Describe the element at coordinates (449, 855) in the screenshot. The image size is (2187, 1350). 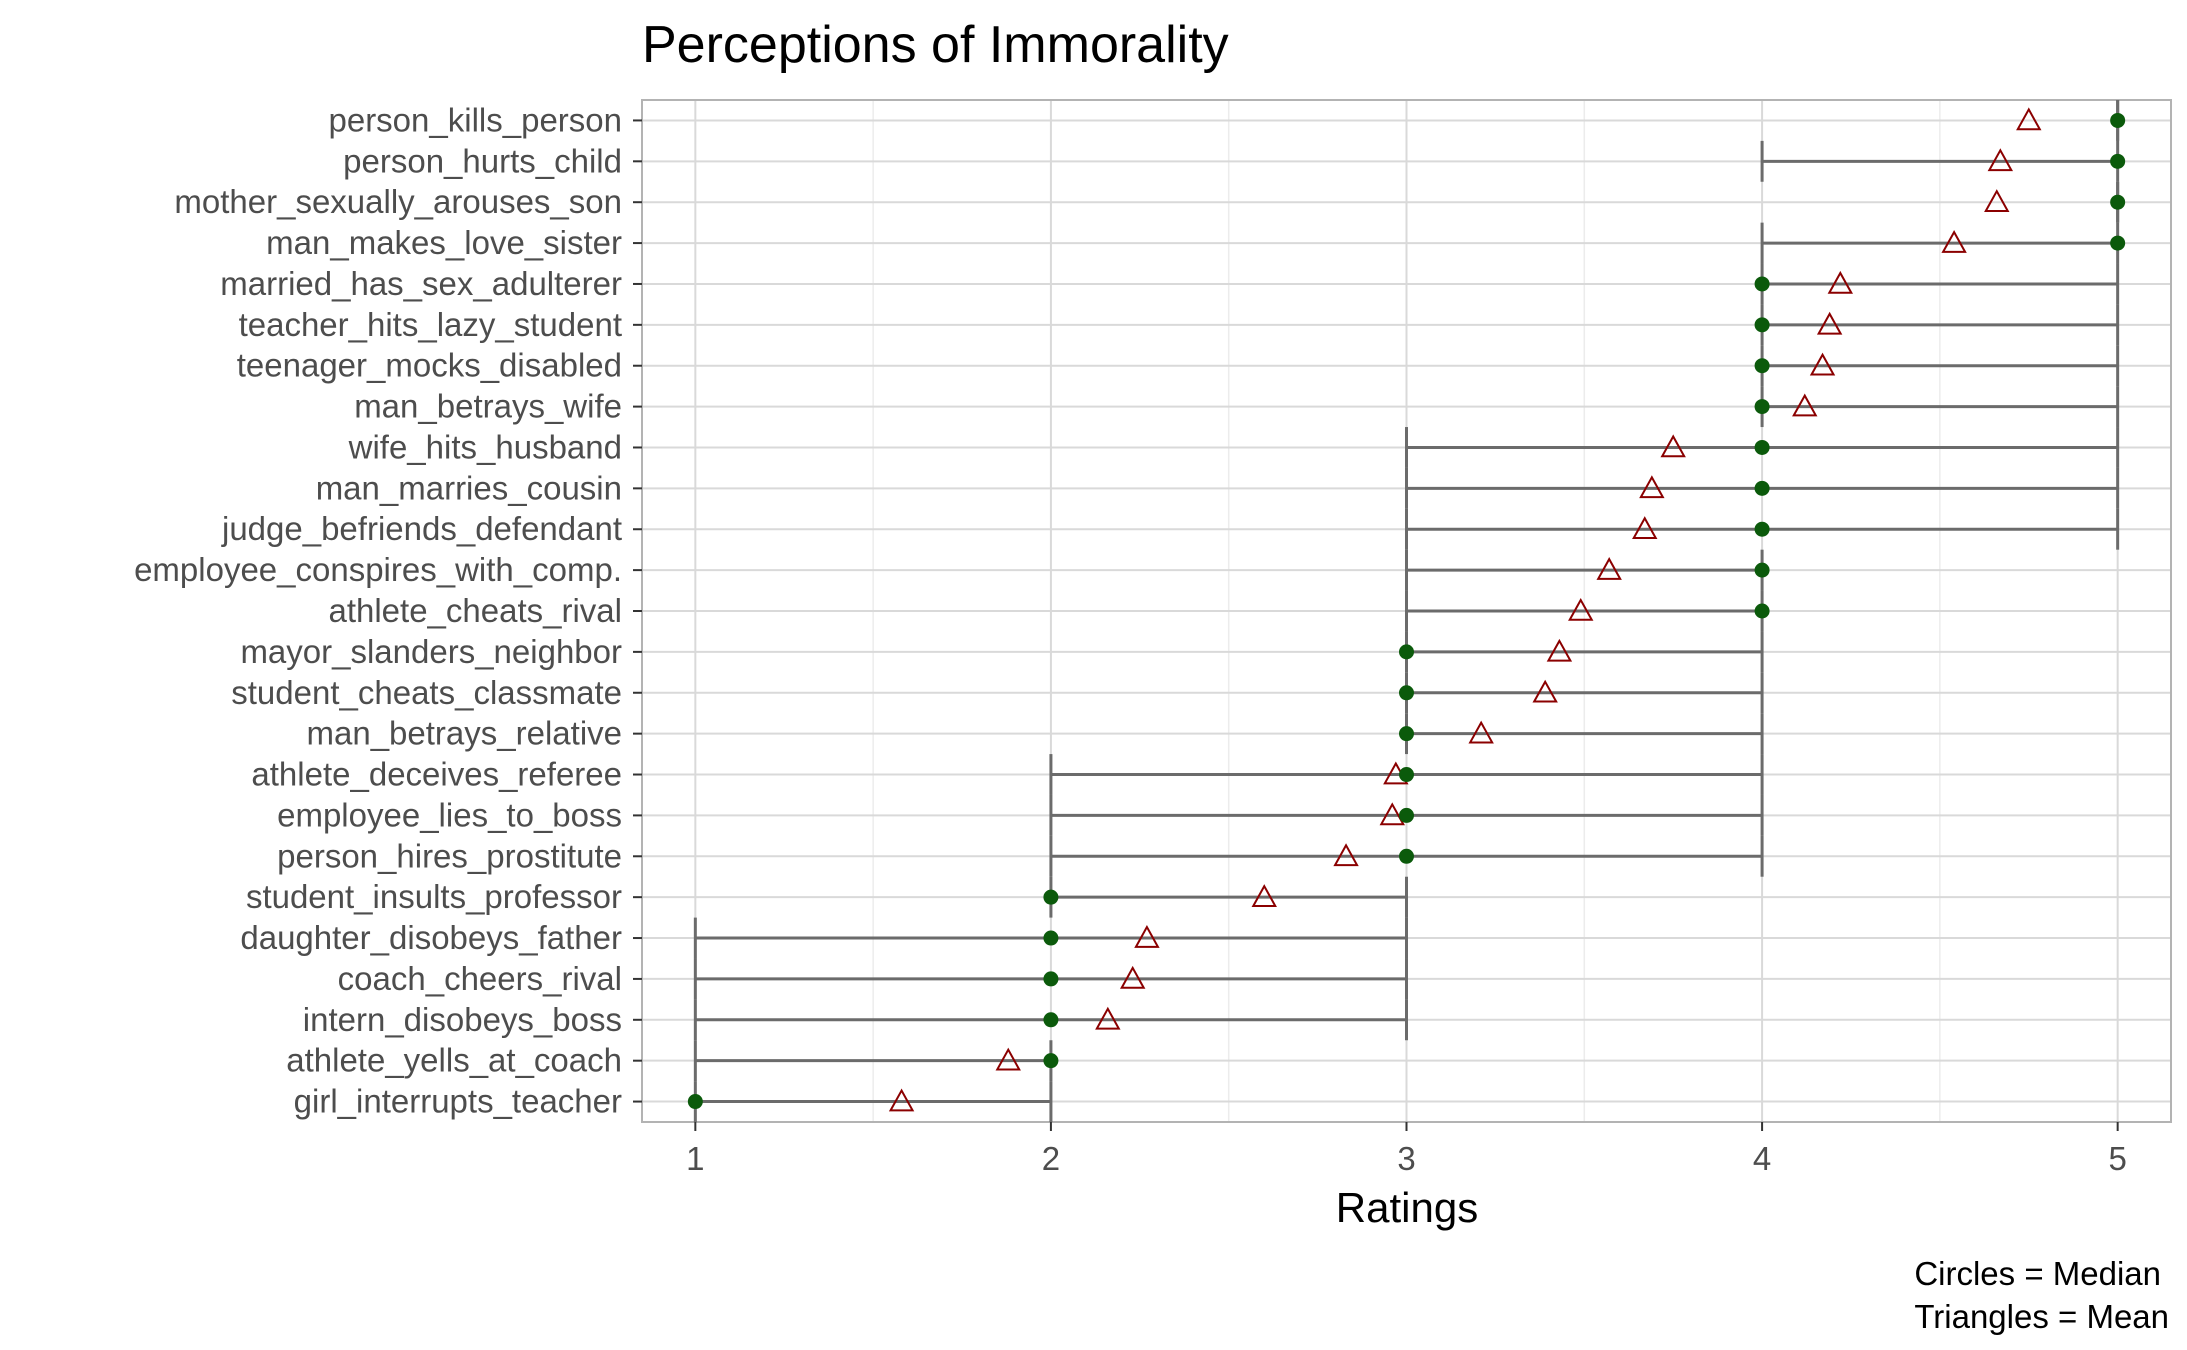
I see `y-tick-label: person_hires_prostitute` at that location.